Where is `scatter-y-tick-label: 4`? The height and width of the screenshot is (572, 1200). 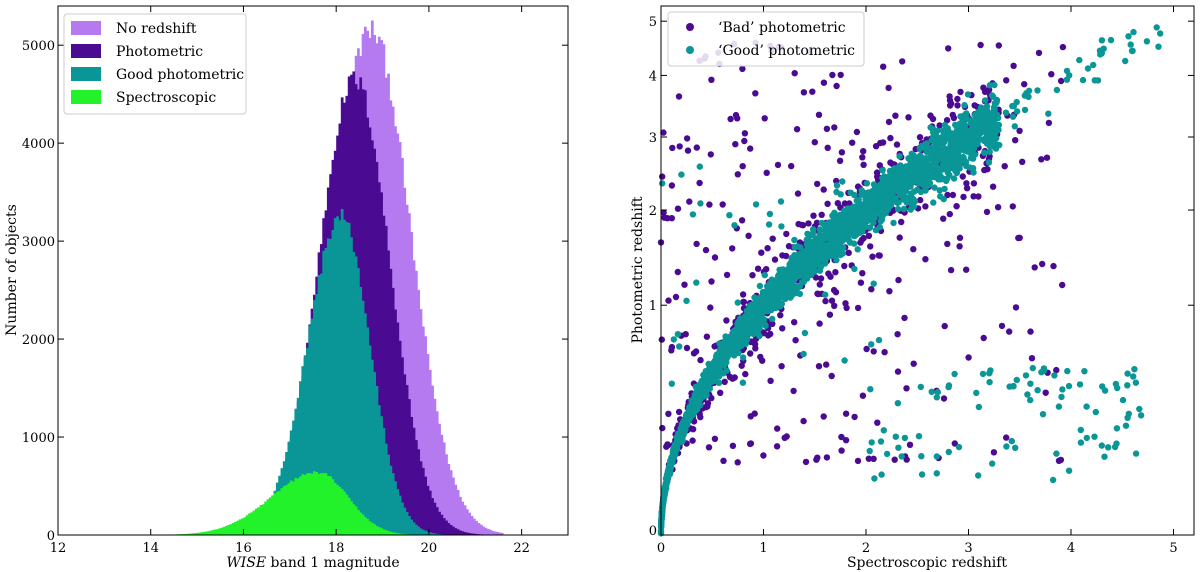
scatter-y-tick-label: 4 is located at coordinates (653, 76).